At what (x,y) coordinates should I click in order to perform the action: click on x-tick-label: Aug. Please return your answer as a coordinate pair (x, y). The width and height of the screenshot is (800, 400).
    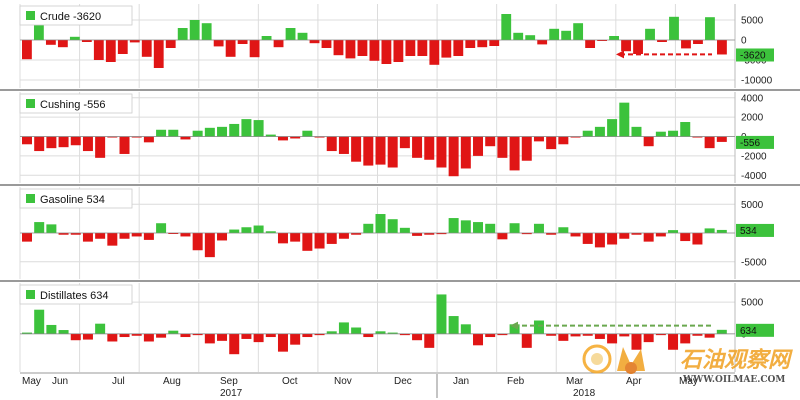
    Looking at the image, I should click on (172, 381).